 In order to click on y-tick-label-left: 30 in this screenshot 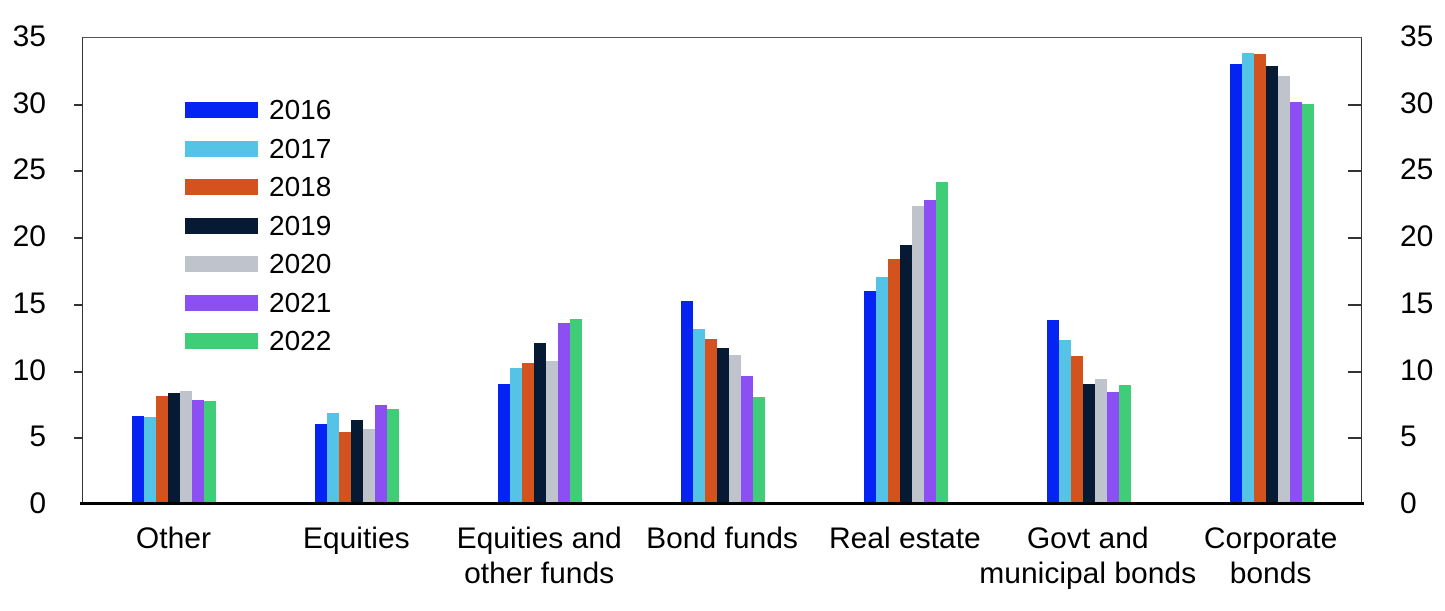, I will do `click(29, 103)`.